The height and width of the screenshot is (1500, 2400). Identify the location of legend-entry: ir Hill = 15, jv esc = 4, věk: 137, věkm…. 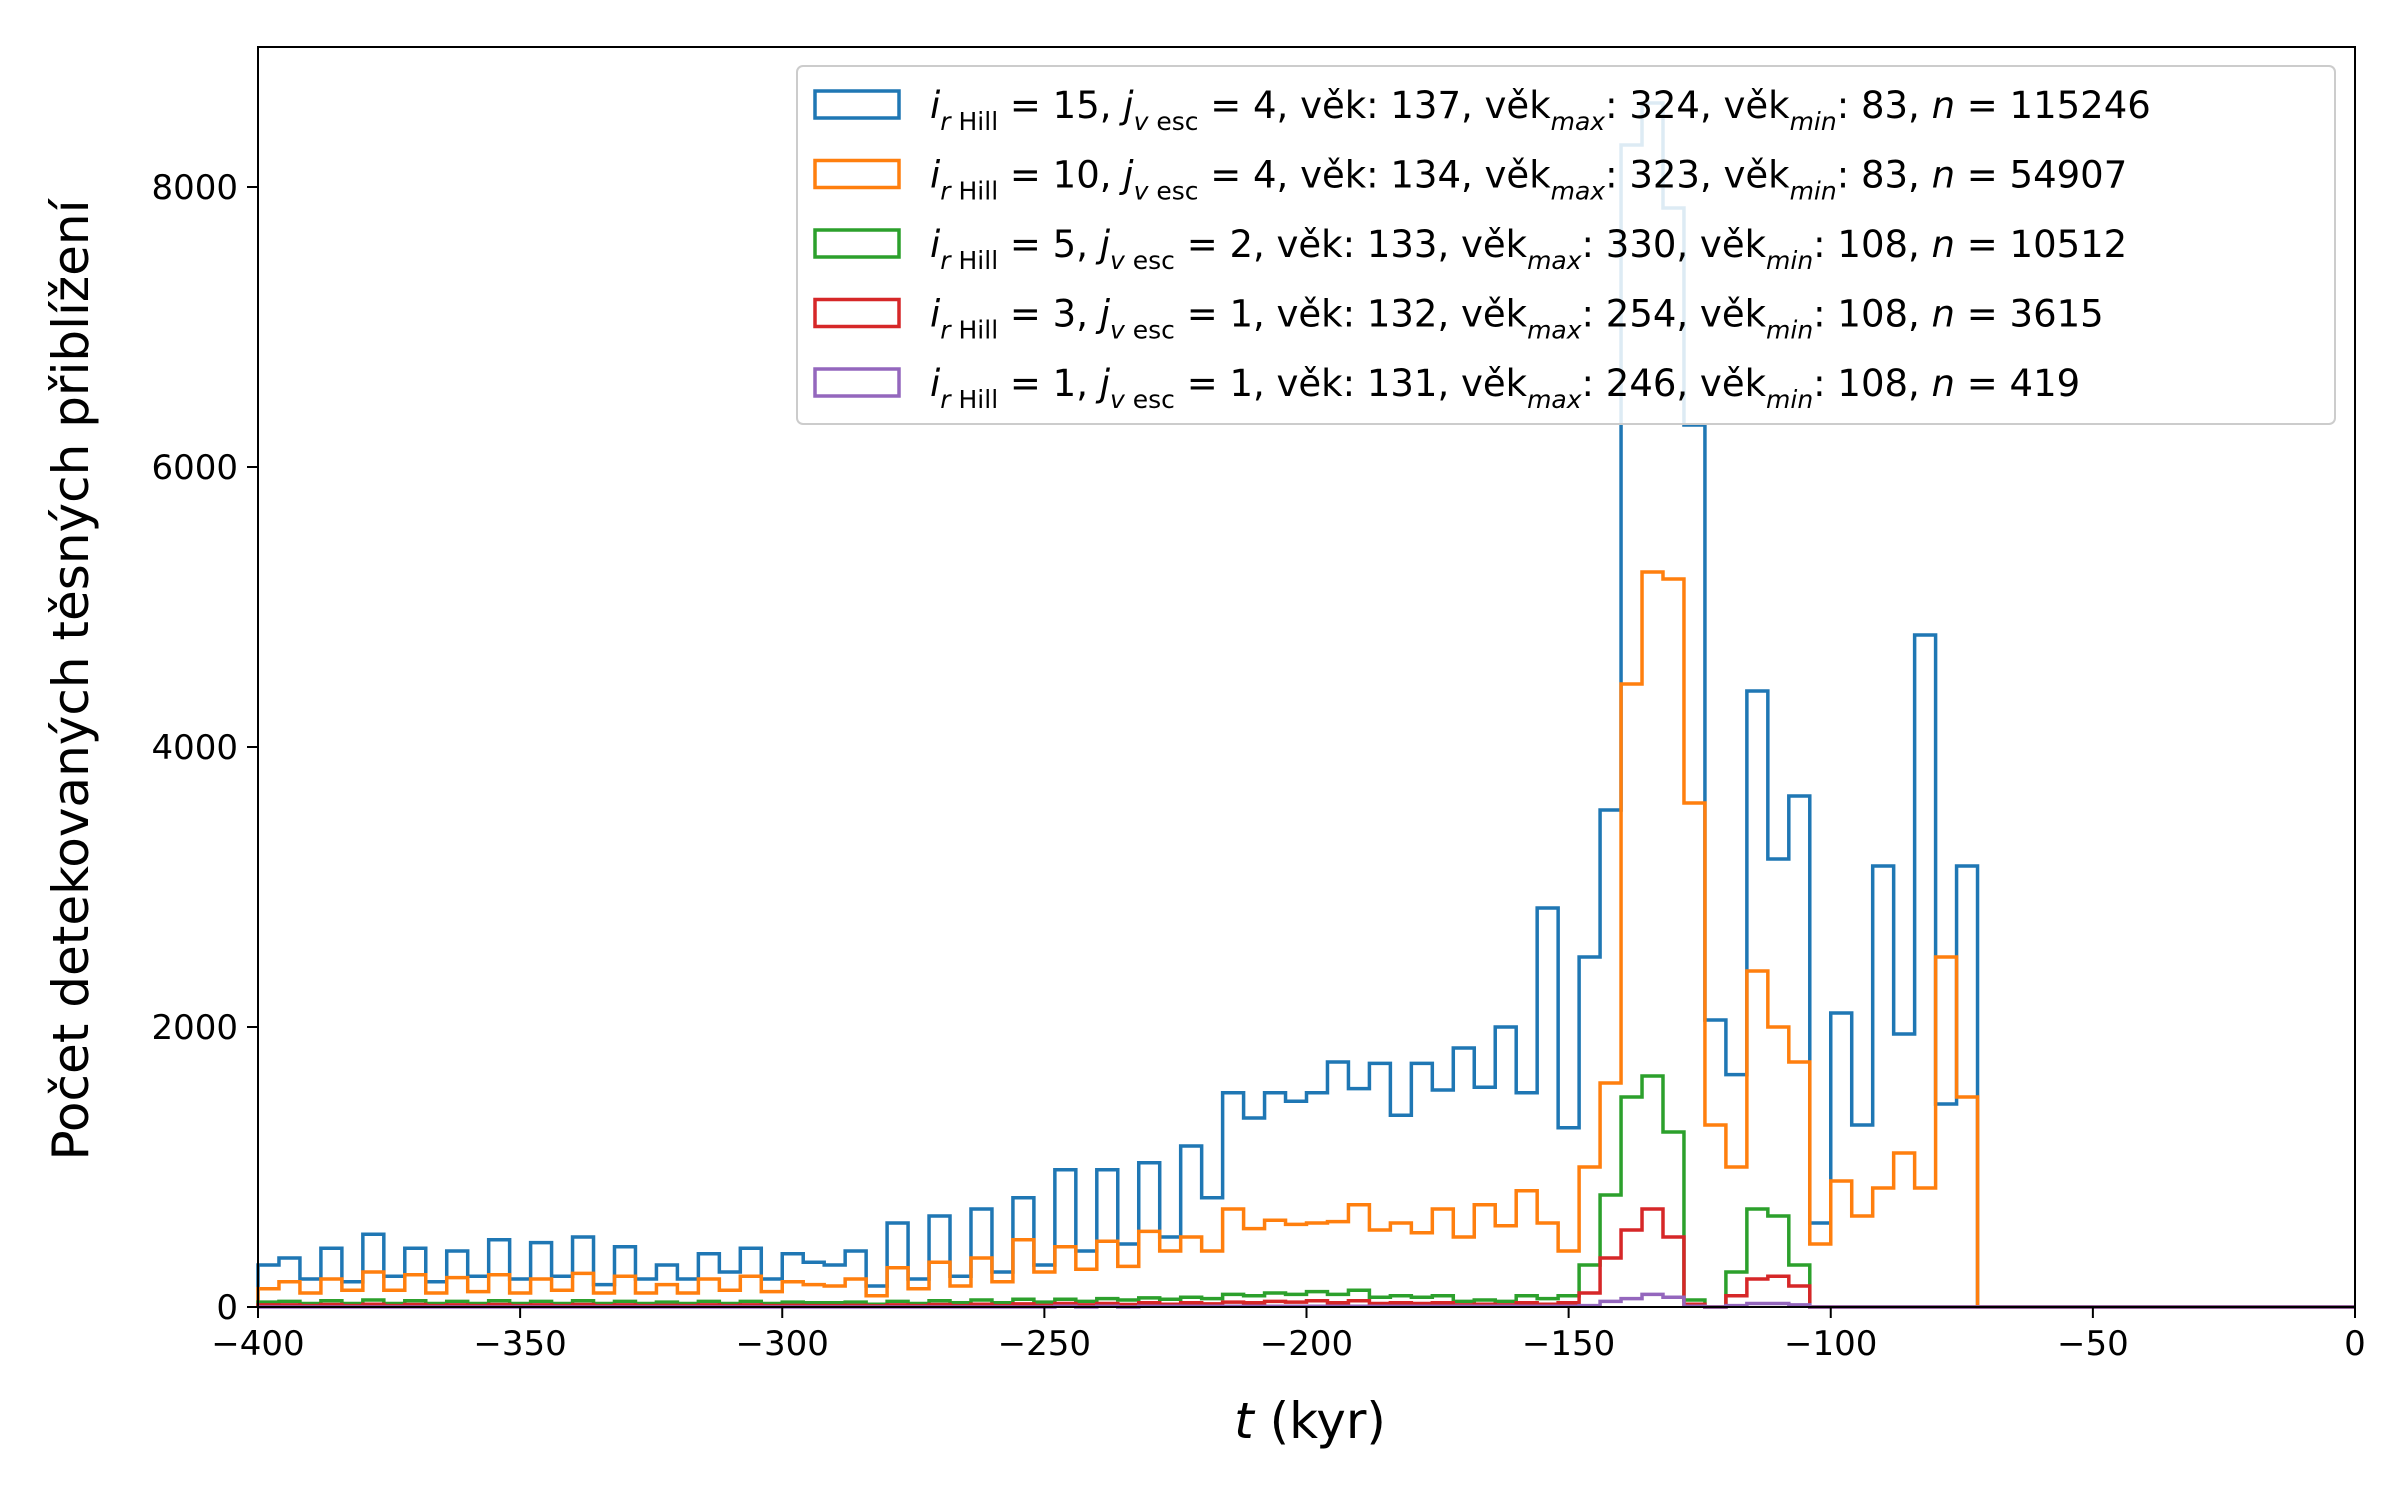
(1540, 110).